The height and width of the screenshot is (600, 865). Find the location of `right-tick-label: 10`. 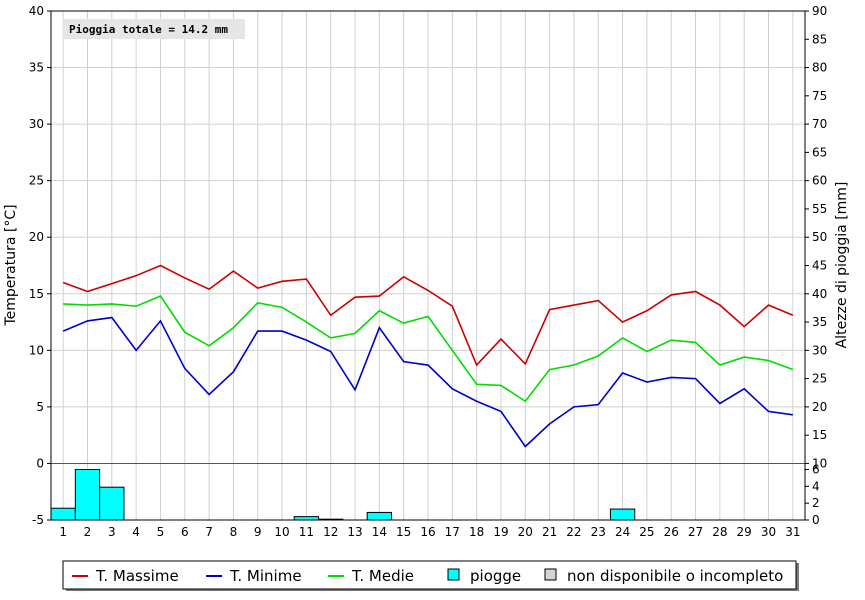

right-tick-label: 10 is located at coordinates (819, 463).